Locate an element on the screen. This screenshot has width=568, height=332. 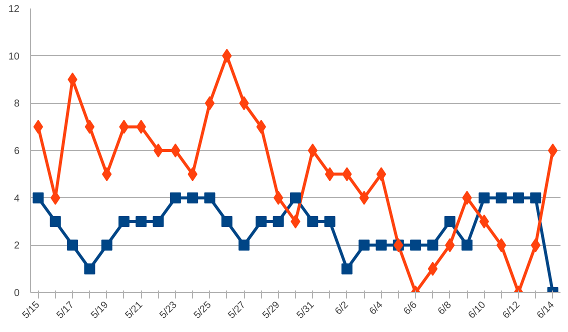
x-tick-label: 5/29 is located at coordinates (271, 310).